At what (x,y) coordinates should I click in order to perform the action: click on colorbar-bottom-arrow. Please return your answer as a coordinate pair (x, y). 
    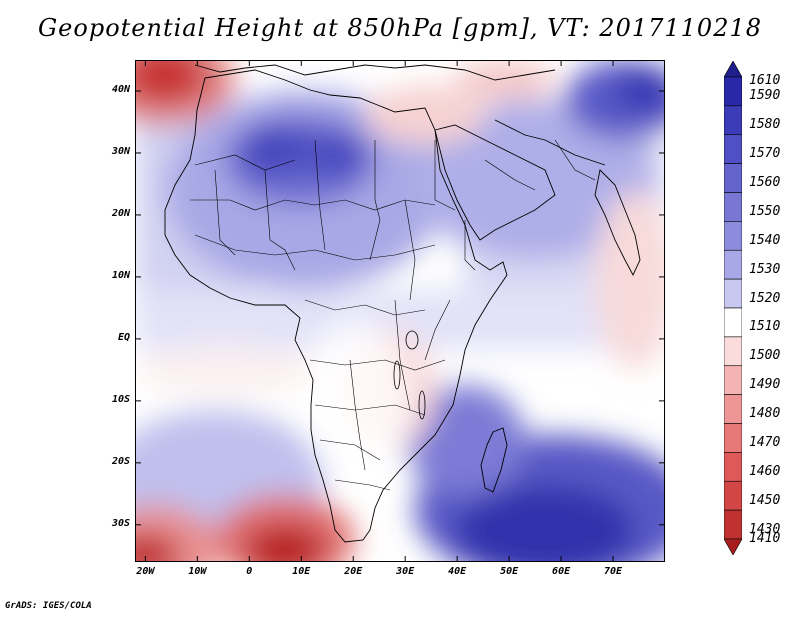
    Looking at the image, I should click on (733, 546).